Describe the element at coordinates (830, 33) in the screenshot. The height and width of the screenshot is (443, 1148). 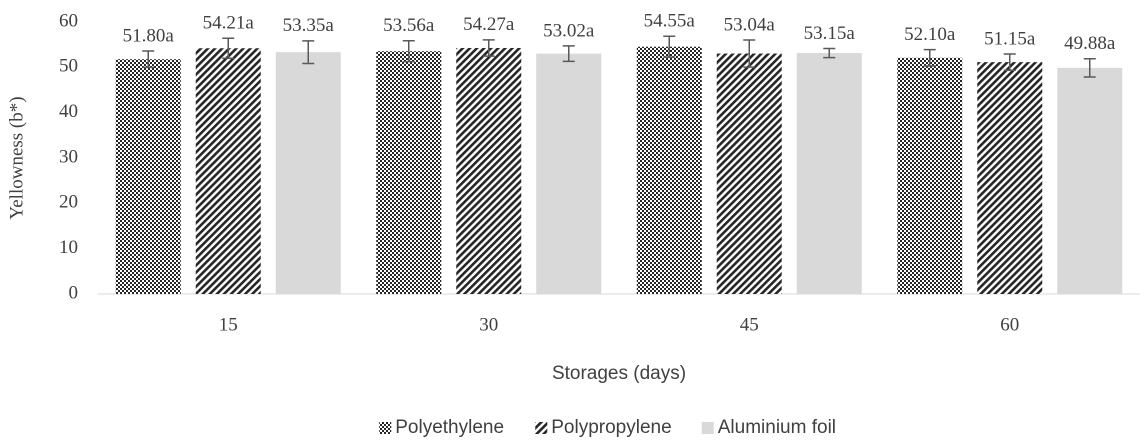
I see `data-label: 53.15a` at that location.